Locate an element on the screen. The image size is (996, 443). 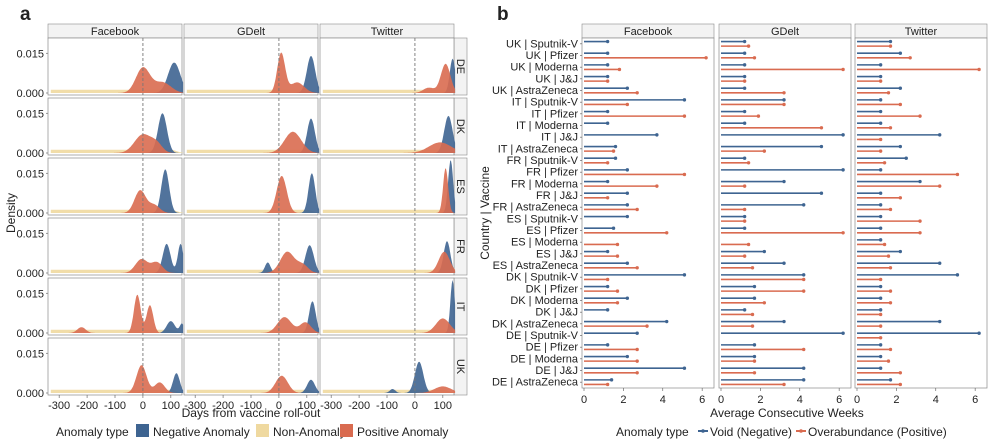
category-label: DE | Sputnik-V is located at coordinates (542, 336).